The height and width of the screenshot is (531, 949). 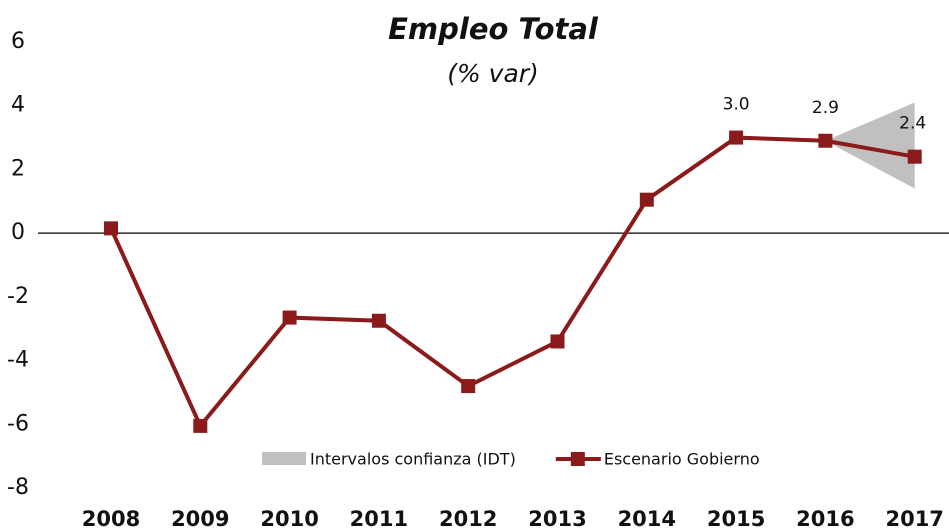 I want to click on value-label: 2.9, so click(x=825, y=108).